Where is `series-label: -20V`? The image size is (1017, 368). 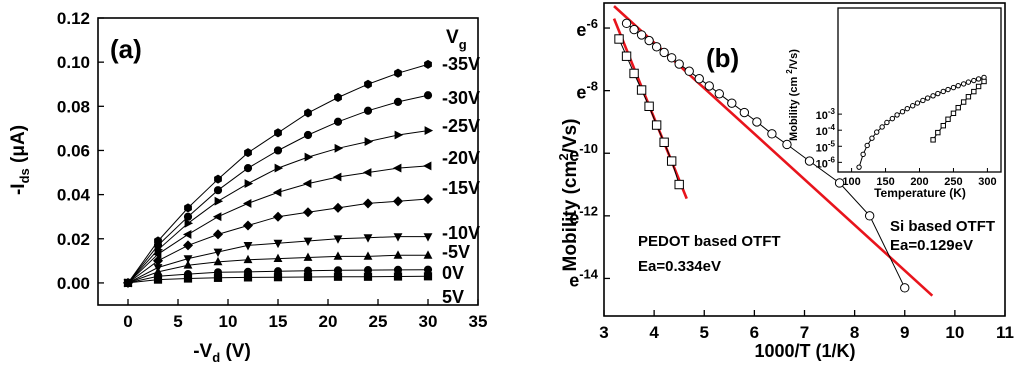
series-label: -20V is located at coordinates (461, 158).